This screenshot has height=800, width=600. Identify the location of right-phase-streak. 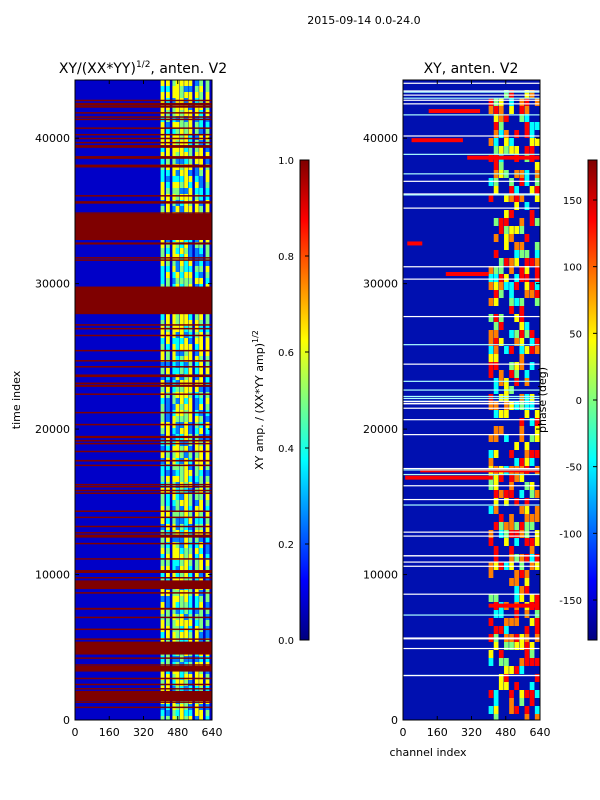
(437, 140).